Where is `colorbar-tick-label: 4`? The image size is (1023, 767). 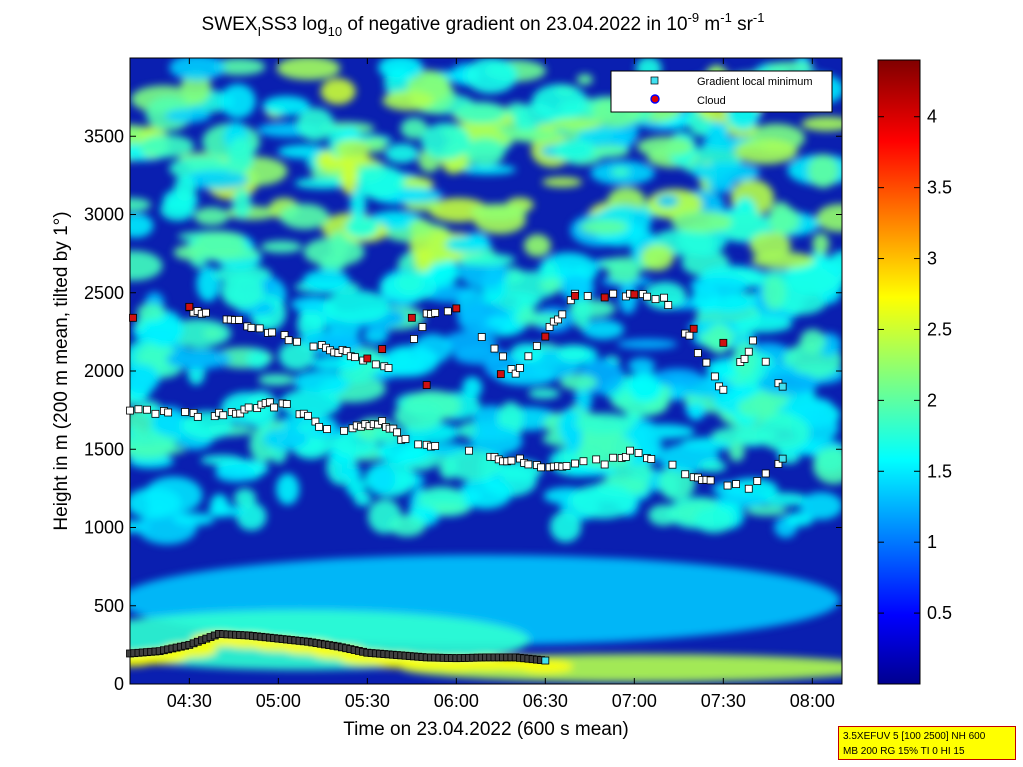
colorbar-tick-label: 4 is located at coordinates (932, 117).